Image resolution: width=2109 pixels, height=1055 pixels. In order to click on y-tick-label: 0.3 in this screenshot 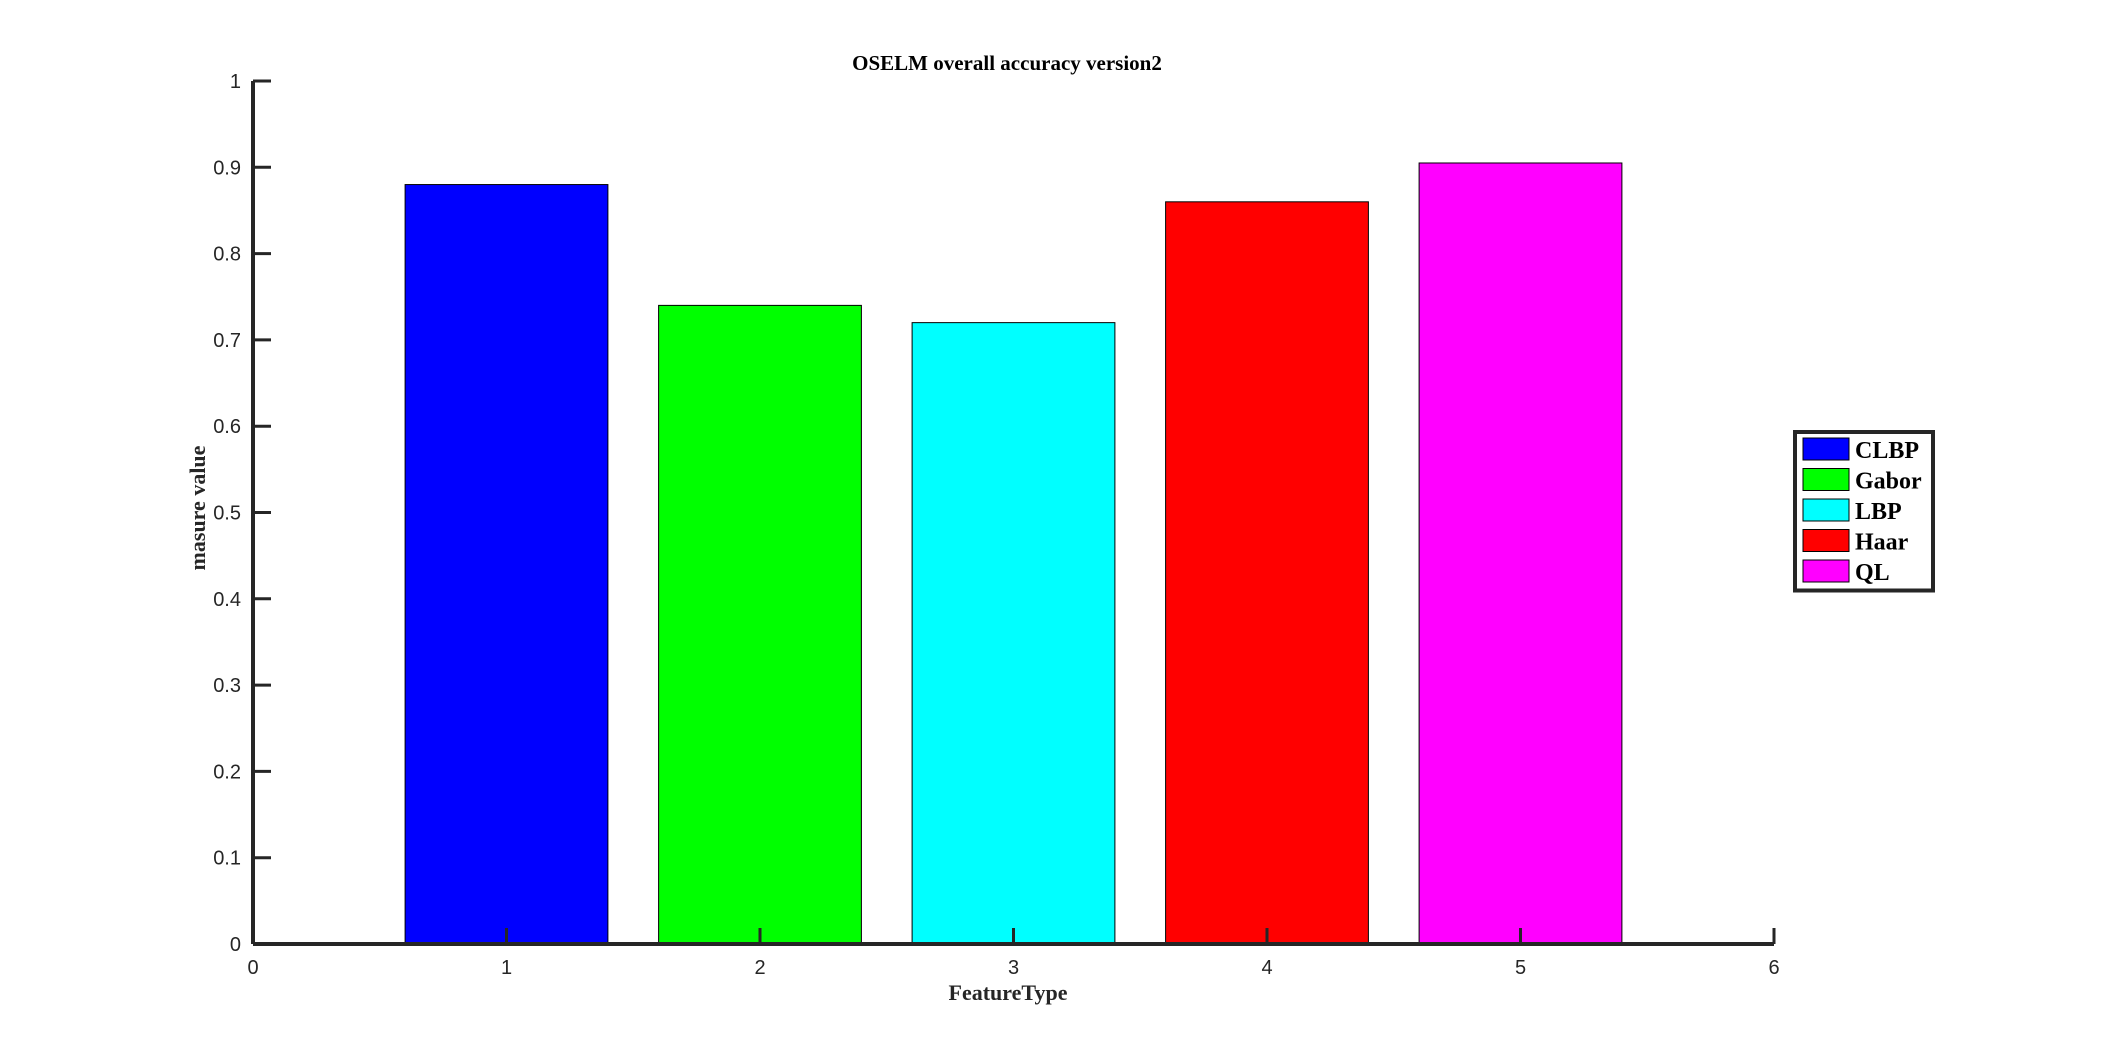, I will do `click(227, 686)`.